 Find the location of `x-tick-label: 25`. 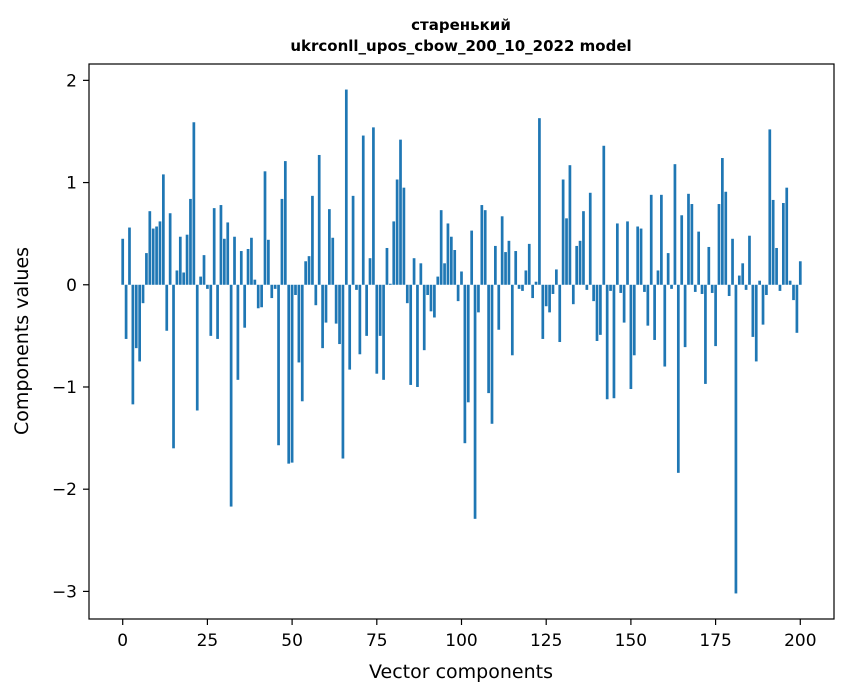

x-tick-label: 25 is located at coordinates (208, 641).